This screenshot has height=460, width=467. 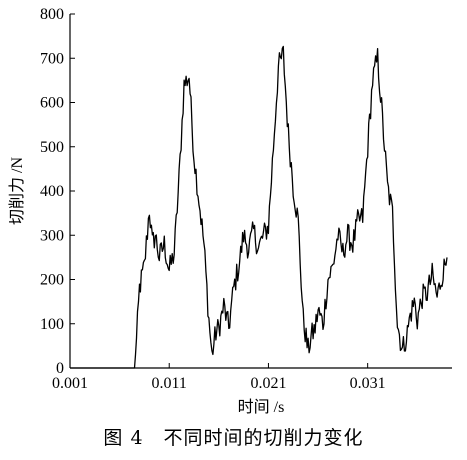 I want to click on y-tick-label: 700, so click(x=52, y=58).